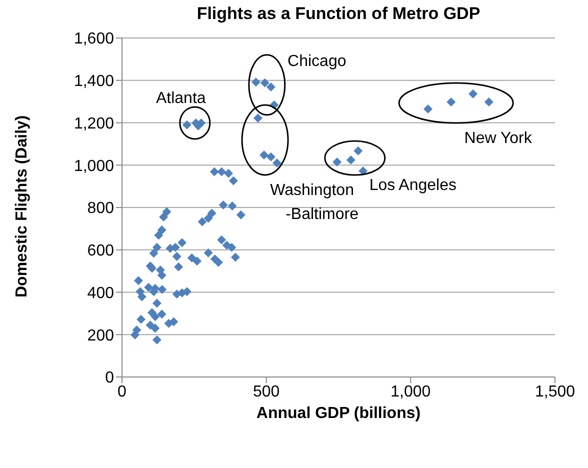 This screenshot has height=468, width=588. Describe the element at coordinates (122, 391) in the screenshot. I see `x-tick-label: 0` at that location.